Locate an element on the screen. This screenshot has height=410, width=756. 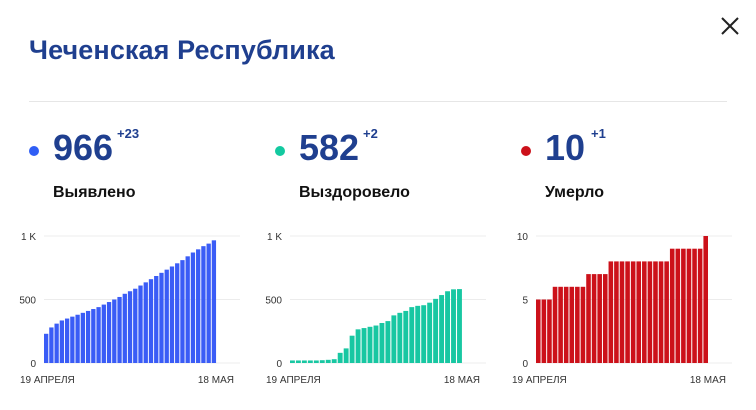
deaths-delta: +1 is located at coordinates (598, 133).